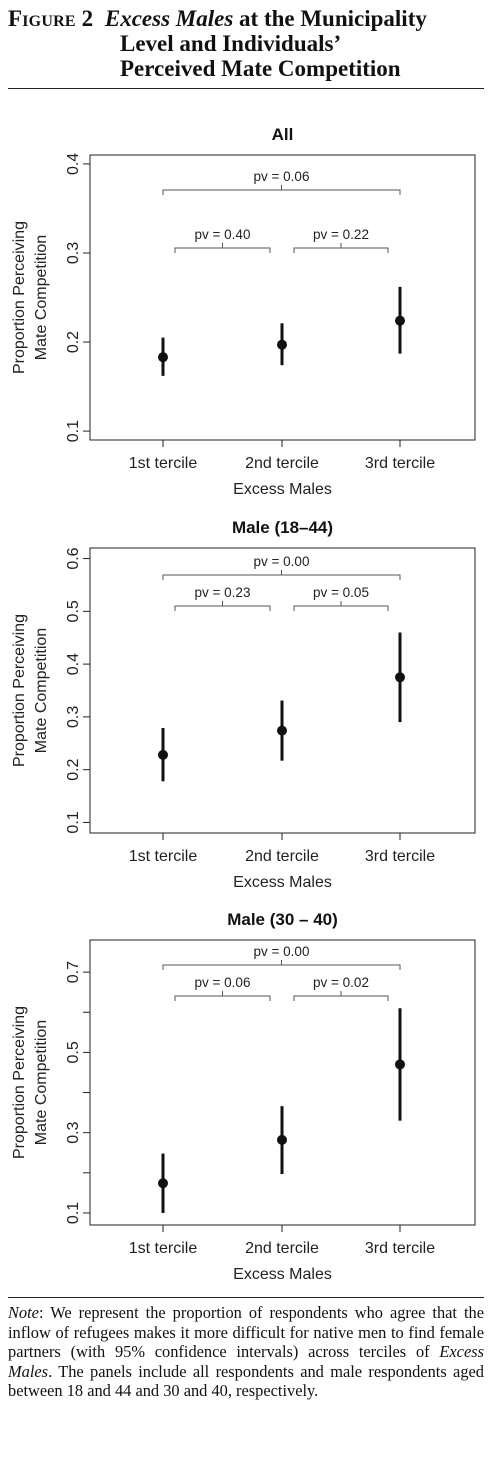  Describe the element at coordinates (341, 234) in the screenshot. I see `pvalue-label: pv = 0.22` at that location.